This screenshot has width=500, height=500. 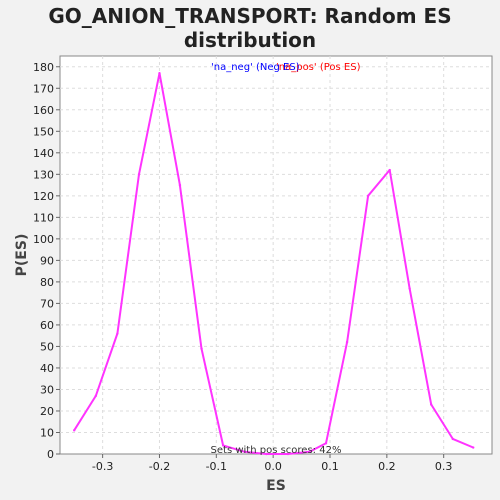 What do you see at coordinates (43, 196) in the screenshot?
I see `y-tick-label: 120` at bounding box center [43, 196].